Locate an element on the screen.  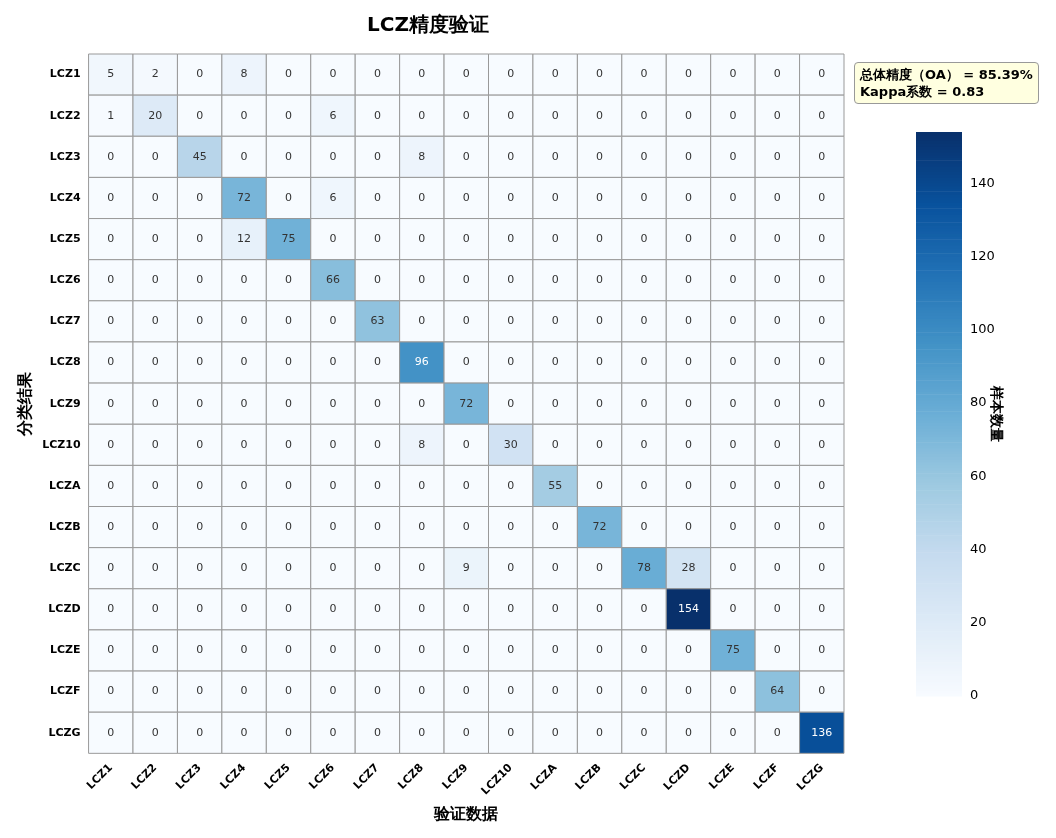
y-tick-label: LCZ9 is located at coordinates (65, 403).